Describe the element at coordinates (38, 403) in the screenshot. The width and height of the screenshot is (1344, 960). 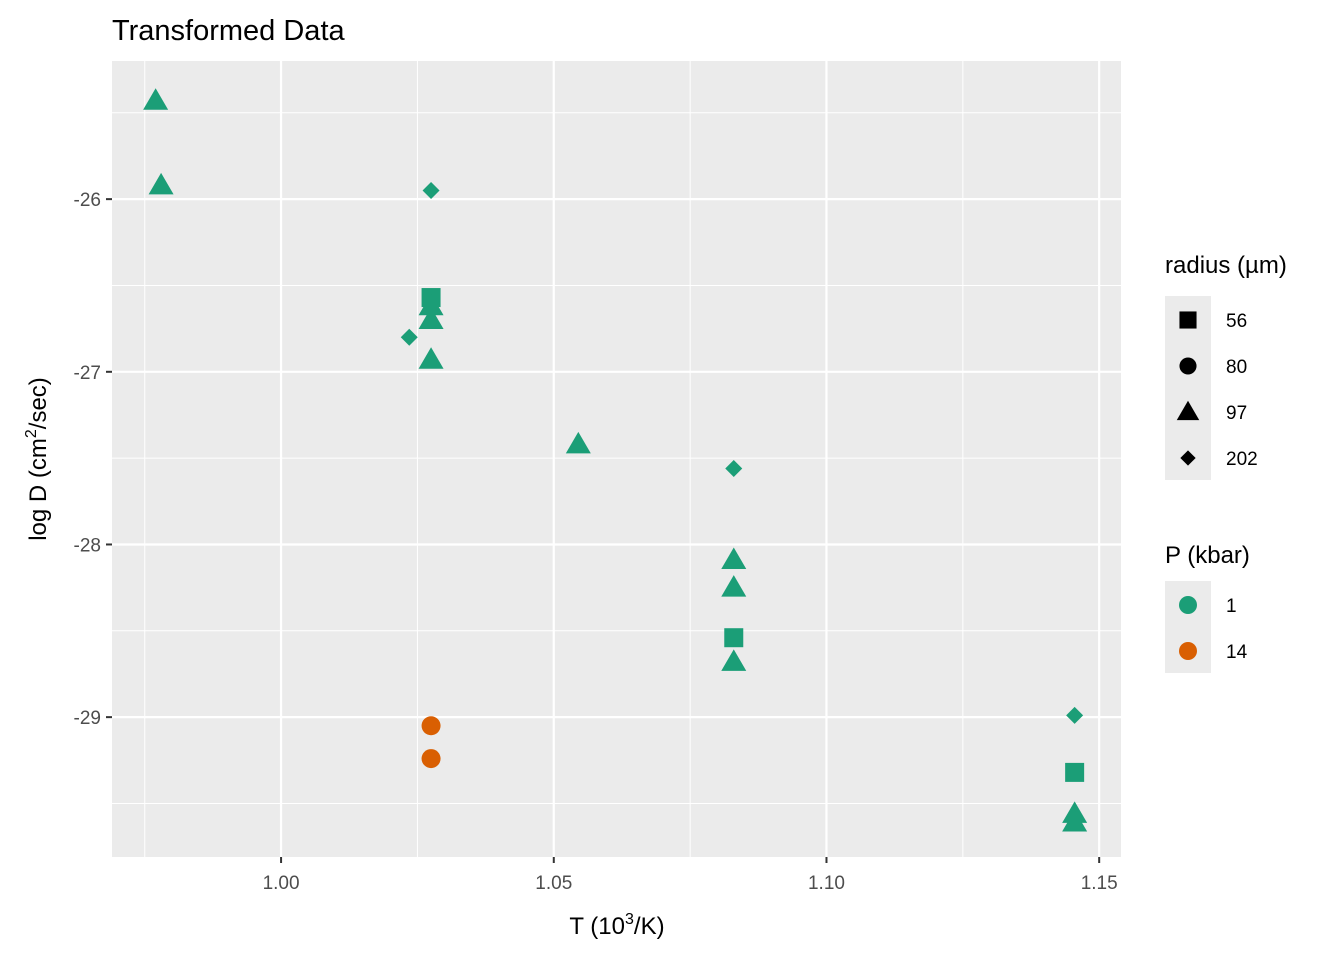
I see `y-axis-title-unit: /sec)` at that location.